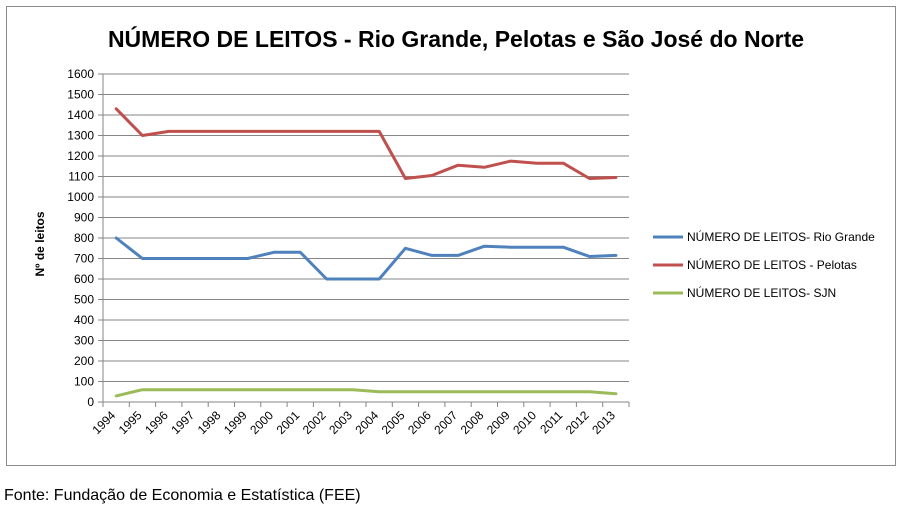  What do you see at coordinates (340, 422) in the screenshot?
I see `x-tick-label: 2003` at bounding box center [340, 422].